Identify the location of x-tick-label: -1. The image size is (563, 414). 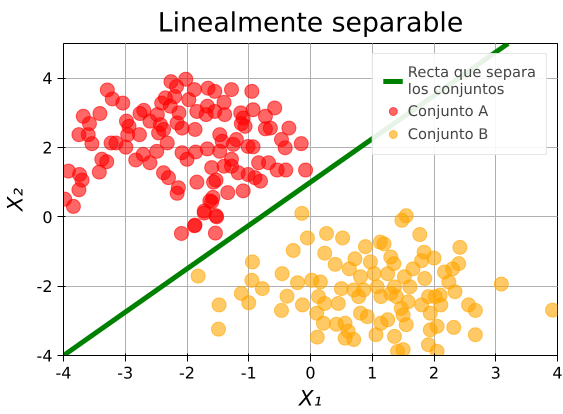
(248, 373).